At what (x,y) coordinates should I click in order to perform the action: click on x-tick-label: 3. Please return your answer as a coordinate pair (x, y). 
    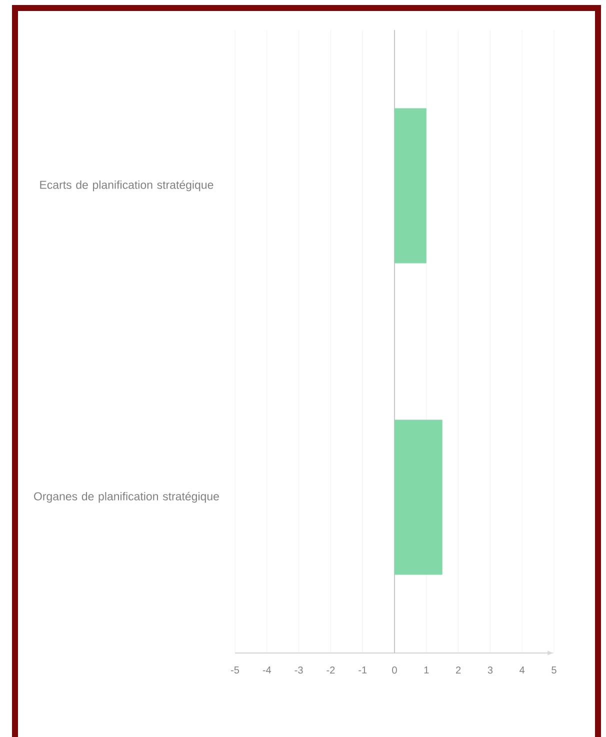
    Looking at the image, I should click on (490, 670).